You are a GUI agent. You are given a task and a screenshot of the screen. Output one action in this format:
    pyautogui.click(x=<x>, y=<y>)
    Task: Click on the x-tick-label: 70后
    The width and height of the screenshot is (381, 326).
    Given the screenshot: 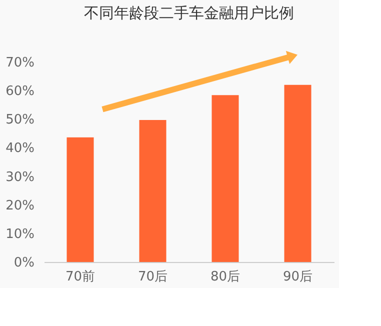 What is the action you would take?
    pyautogui.click(x=153, y=277)
    